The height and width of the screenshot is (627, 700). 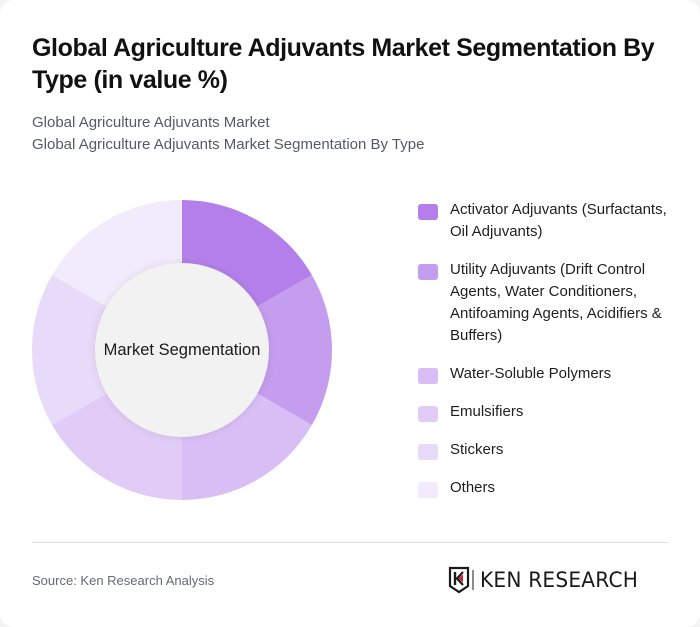 I want to click on legend-label: Others, so click(x=473, y=487).